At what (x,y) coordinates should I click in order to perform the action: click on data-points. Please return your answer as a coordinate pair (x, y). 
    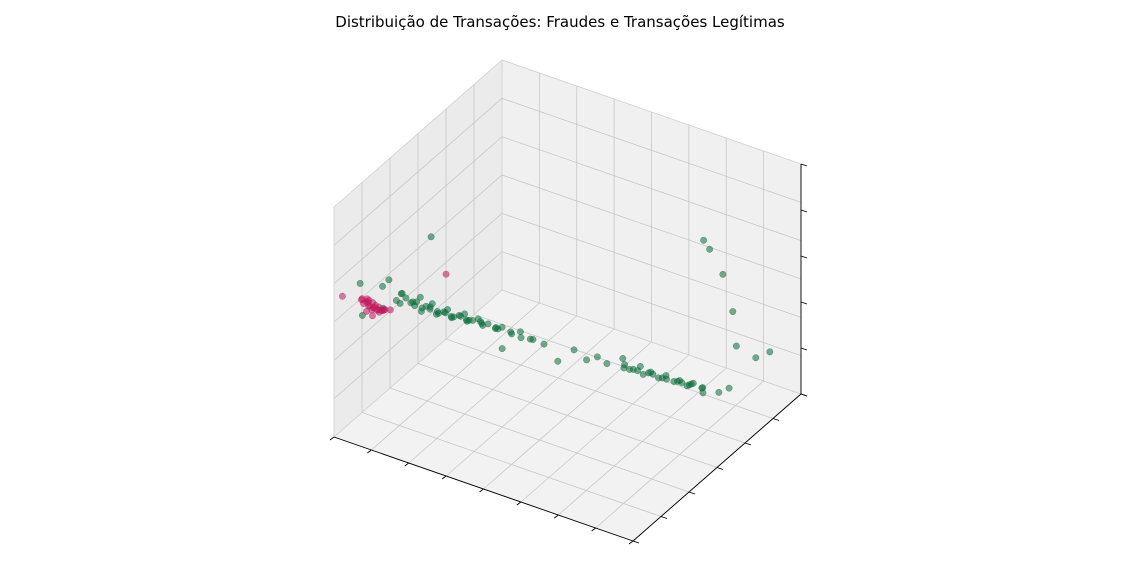
    Looking at the image, I should click on (556, 315).